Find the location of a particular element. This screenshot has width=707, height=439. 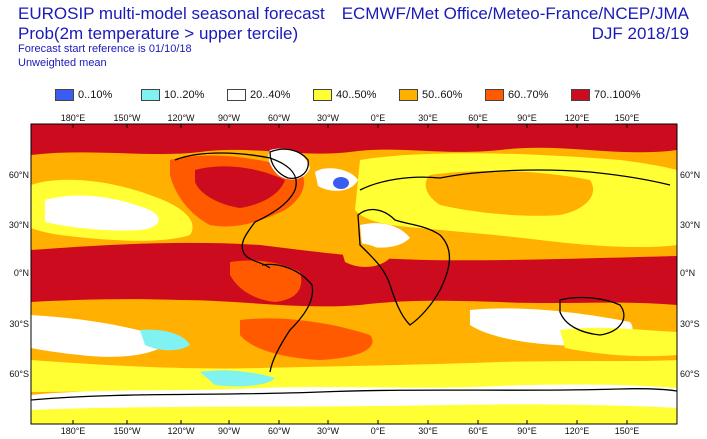

field-namerica-core is located at coordinates (240, 187).